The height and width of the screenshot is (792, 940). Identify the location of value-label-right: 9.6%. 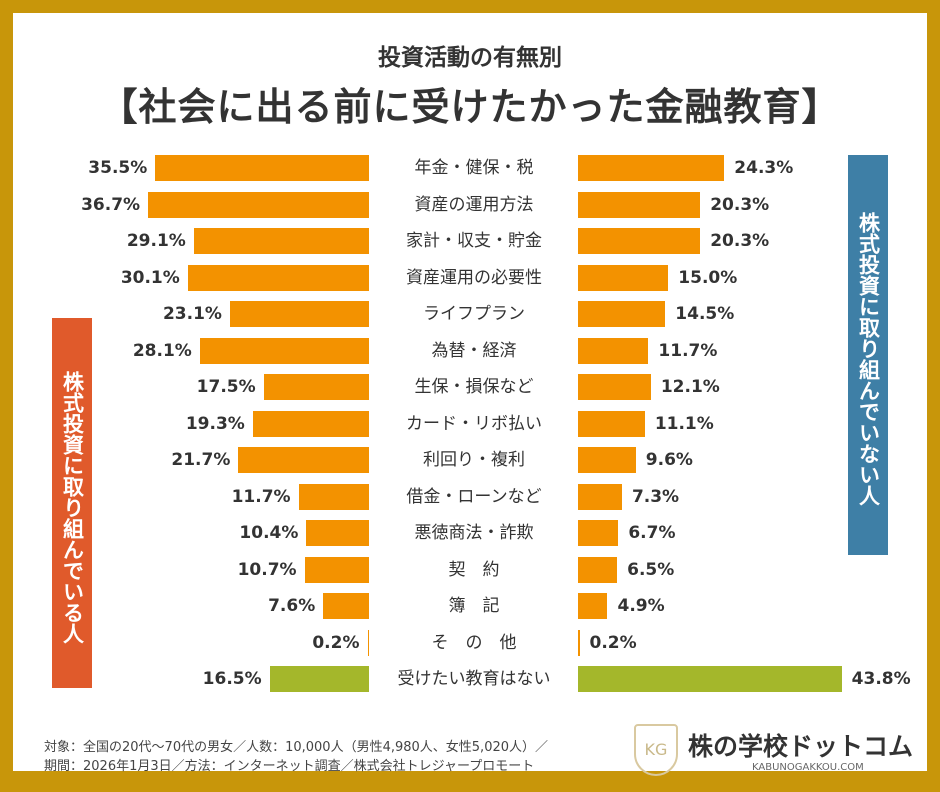
(669, 460).